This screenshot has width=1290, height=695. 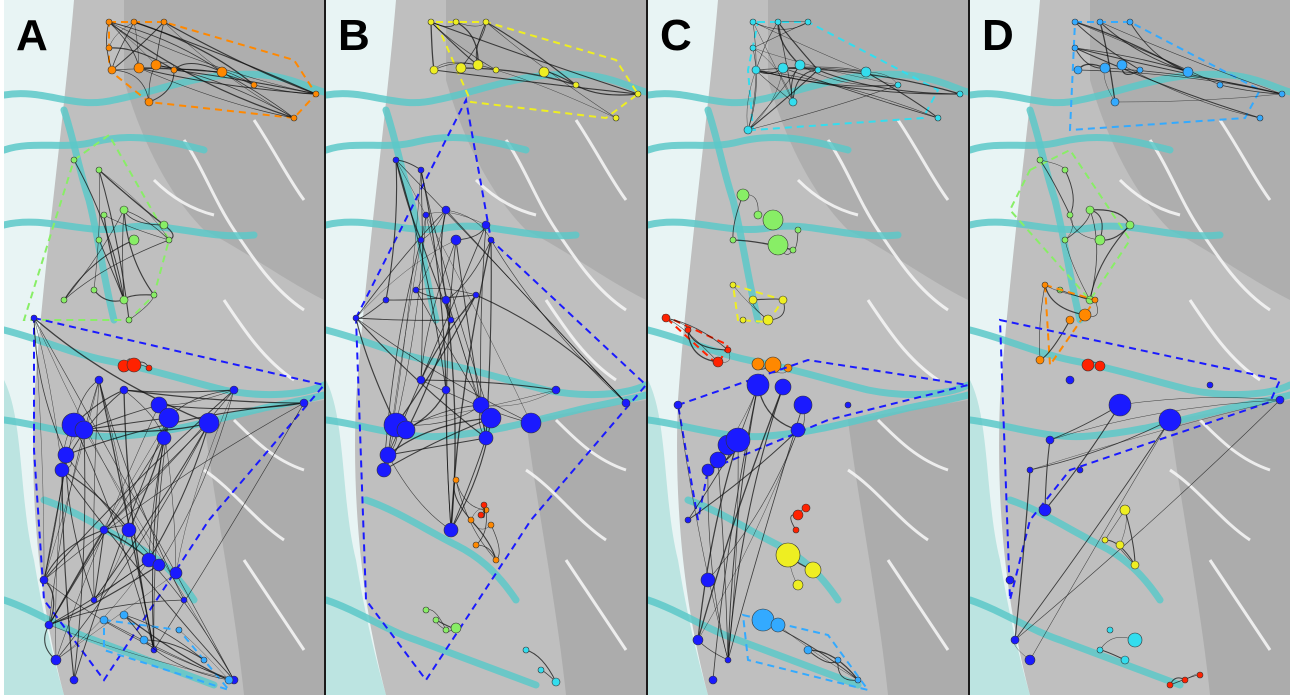 I want to click on panel-label-c: C, so click(x=676, y=35).